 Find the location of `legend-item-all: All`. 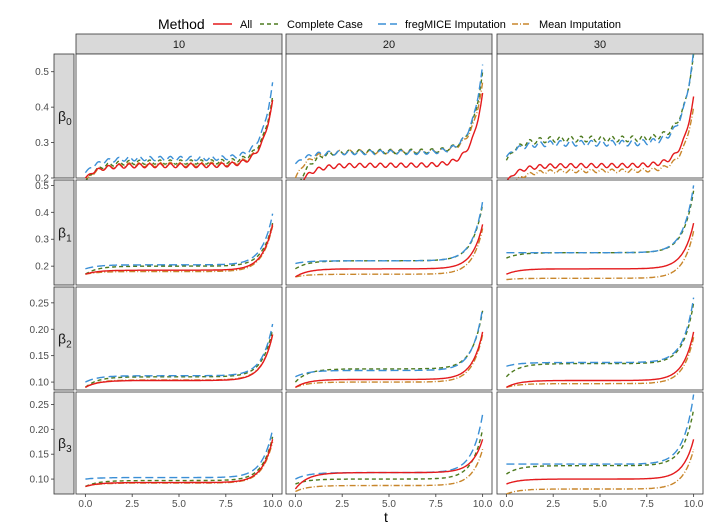

legend-item-all: All is located at coordinates (232, 25).